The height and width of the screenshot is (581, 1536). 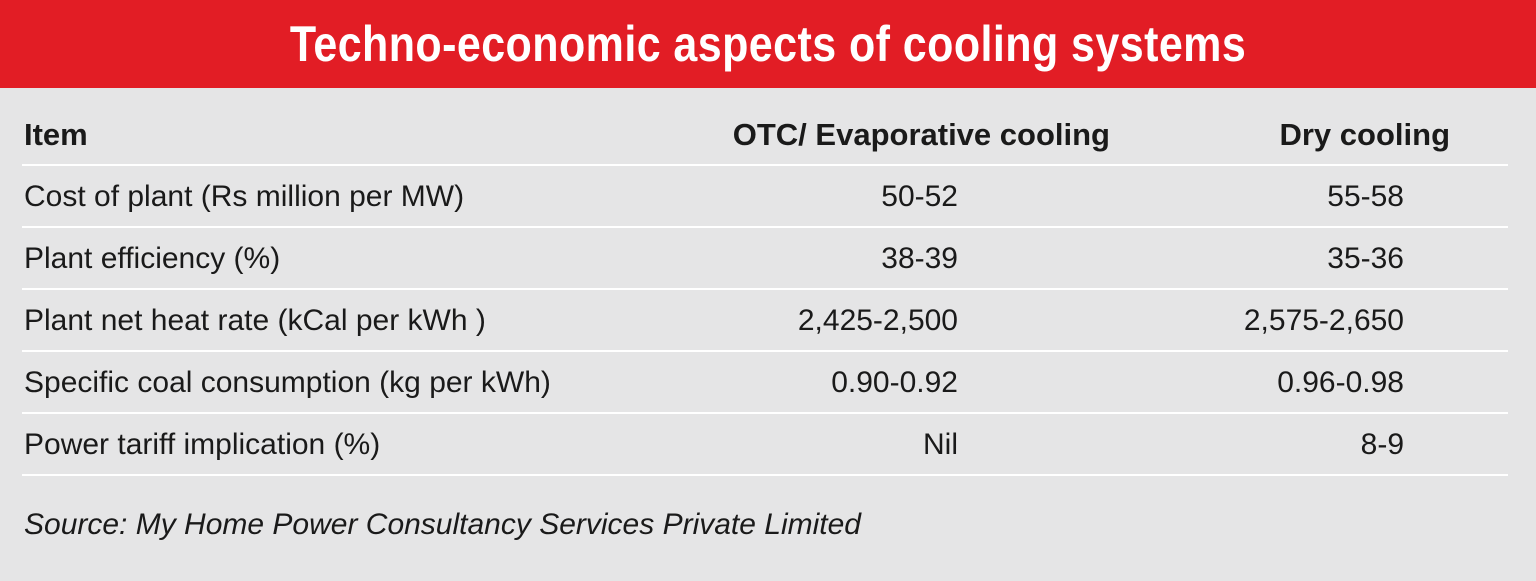 I want to click on row-item-label: Plant efficiency (%), so click(x=152, y=258).